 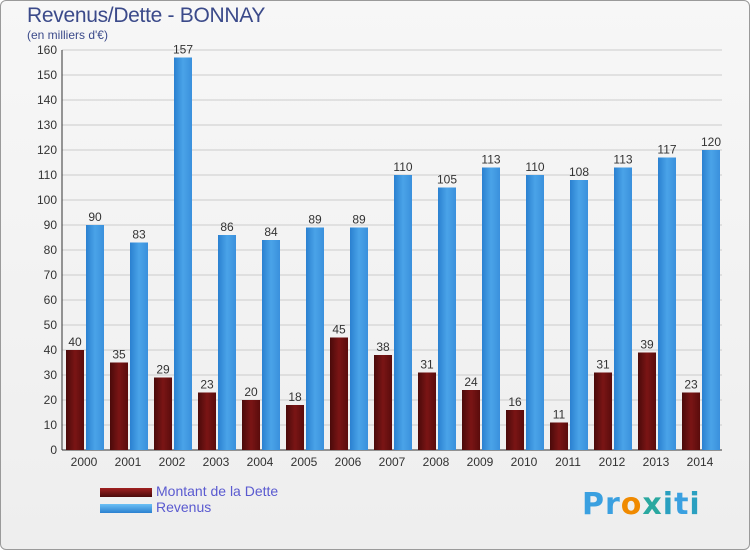 I want to click on y-tick-label: 0, so click(x=53, y=450).